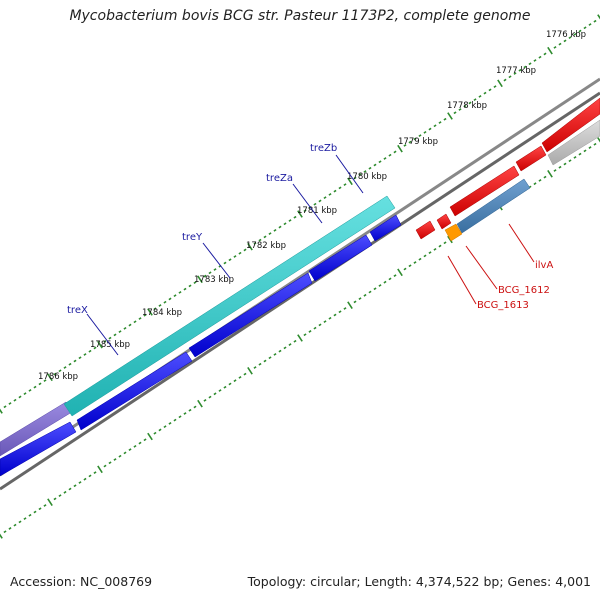 This screenshot has width=600, height=600. Describe the element at coordinates (573, 142) in the screenshot. I see `gene-feature-gray` at that location.